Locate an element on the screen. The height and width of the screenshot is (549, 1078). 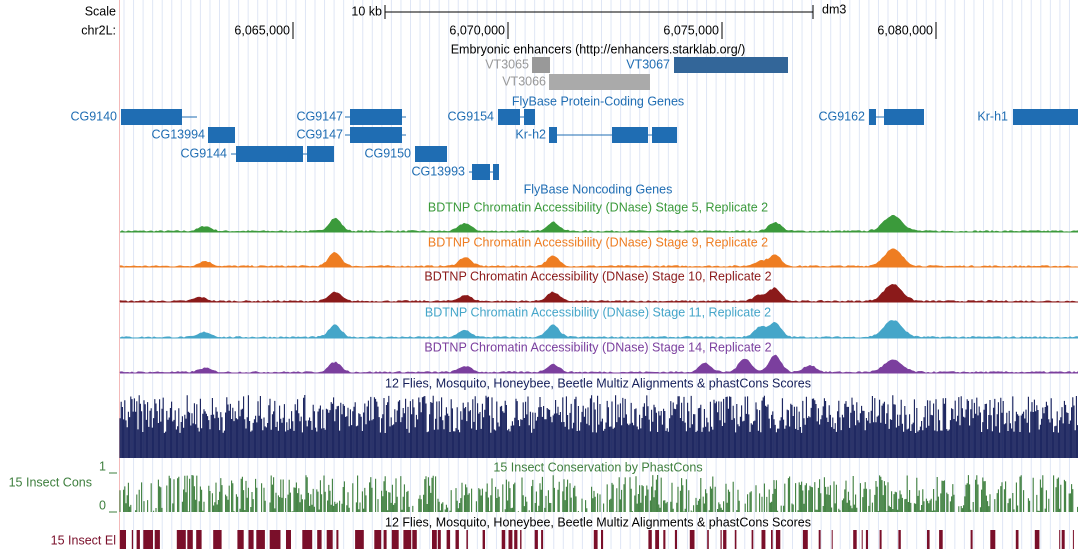
track-title: 15 Insect Conservation by PhastCons is located at coordinates (597, 467).